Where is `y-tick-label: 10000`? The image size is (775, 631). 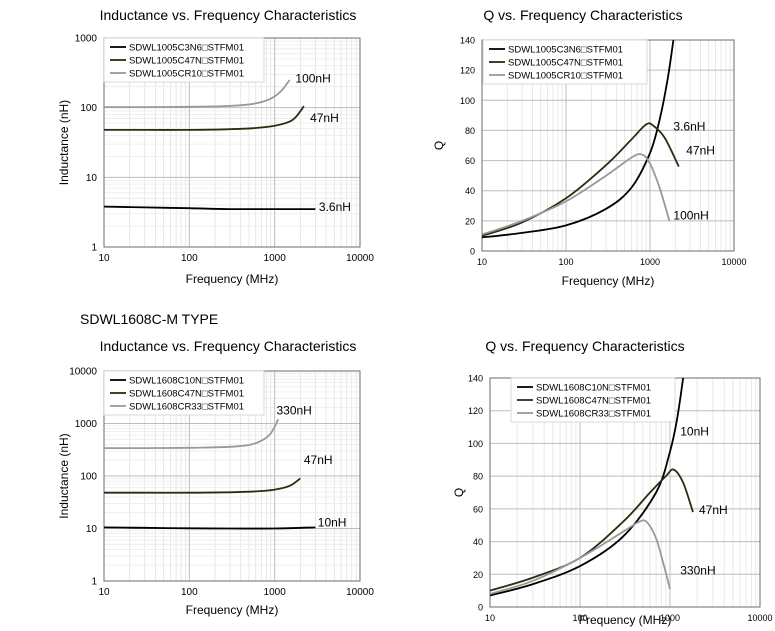
y-tick-label: 10000 is located at coordinates (83, 372).